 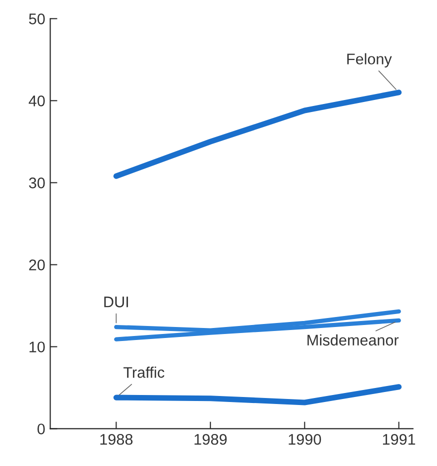 What do you see at coordinates (210, 439) in the screenshot?
I see `x-tick-label: 1989` at bounding box center [210, 439].